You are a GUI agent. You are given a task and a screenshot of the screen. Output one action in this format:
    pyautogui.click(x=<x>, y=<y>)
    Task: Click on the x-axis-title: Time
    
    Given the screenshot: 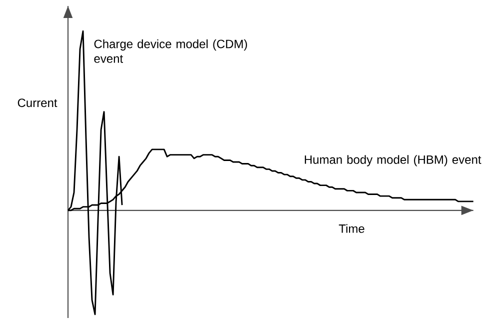 What is the action you would take?
    pyautogui.click(x=351, y=228)
    